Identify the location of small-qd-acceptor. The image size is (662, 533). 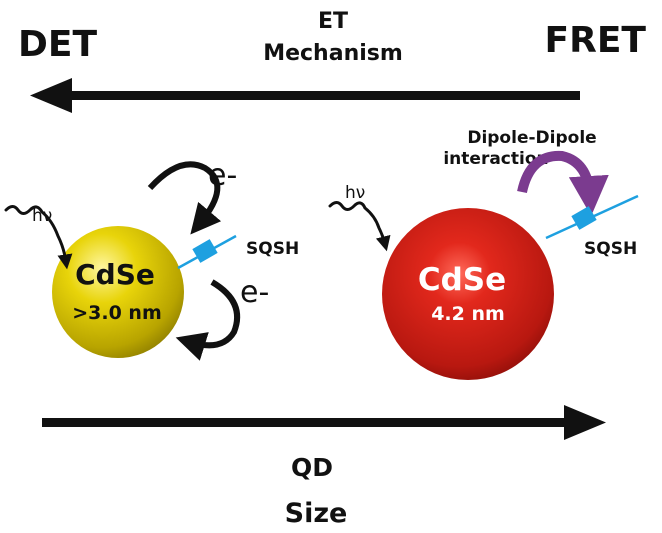
(207, 252).